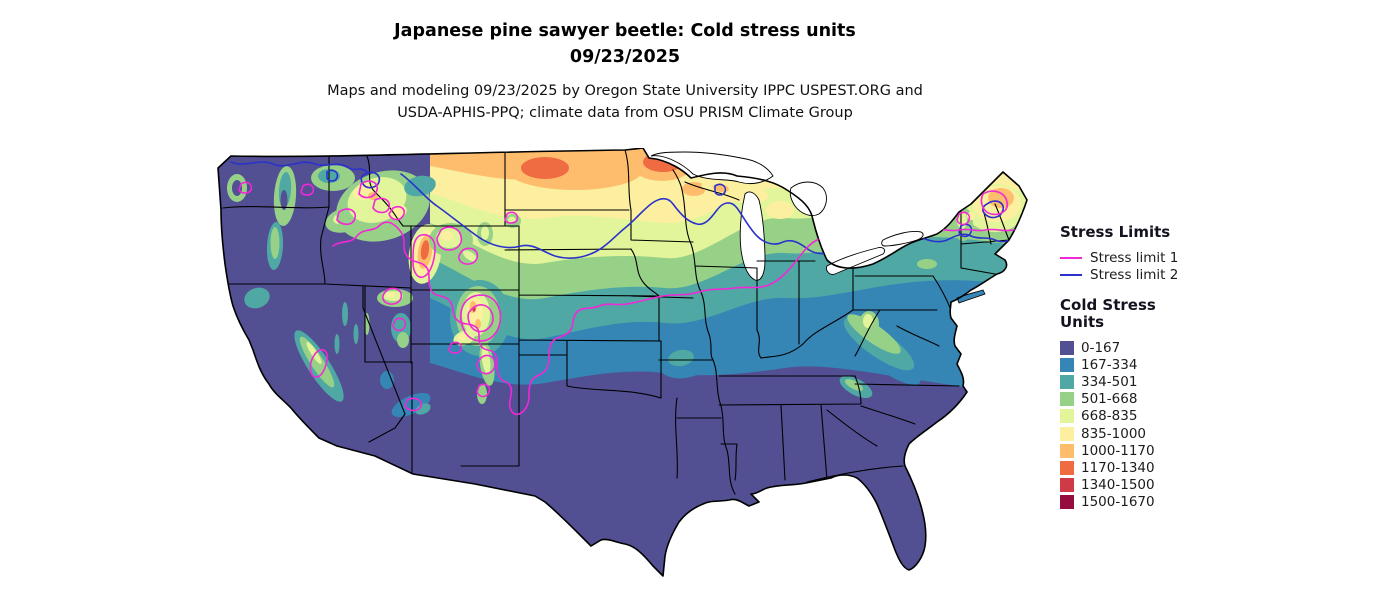 This screenshot has height=594, width=1400. What do you see at coordinates (1157, 433) in the screenshot?
I see `cold-stress-class-item: 835-1000` at bounding box center [1157, 433].